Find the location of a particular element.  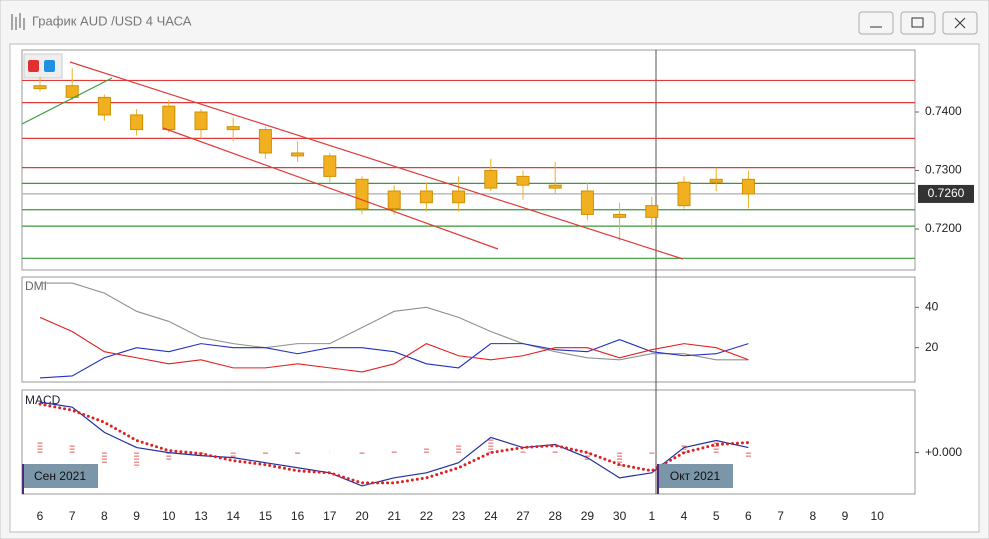

x-tick-label: 21 is located at coordinates (395, 516).